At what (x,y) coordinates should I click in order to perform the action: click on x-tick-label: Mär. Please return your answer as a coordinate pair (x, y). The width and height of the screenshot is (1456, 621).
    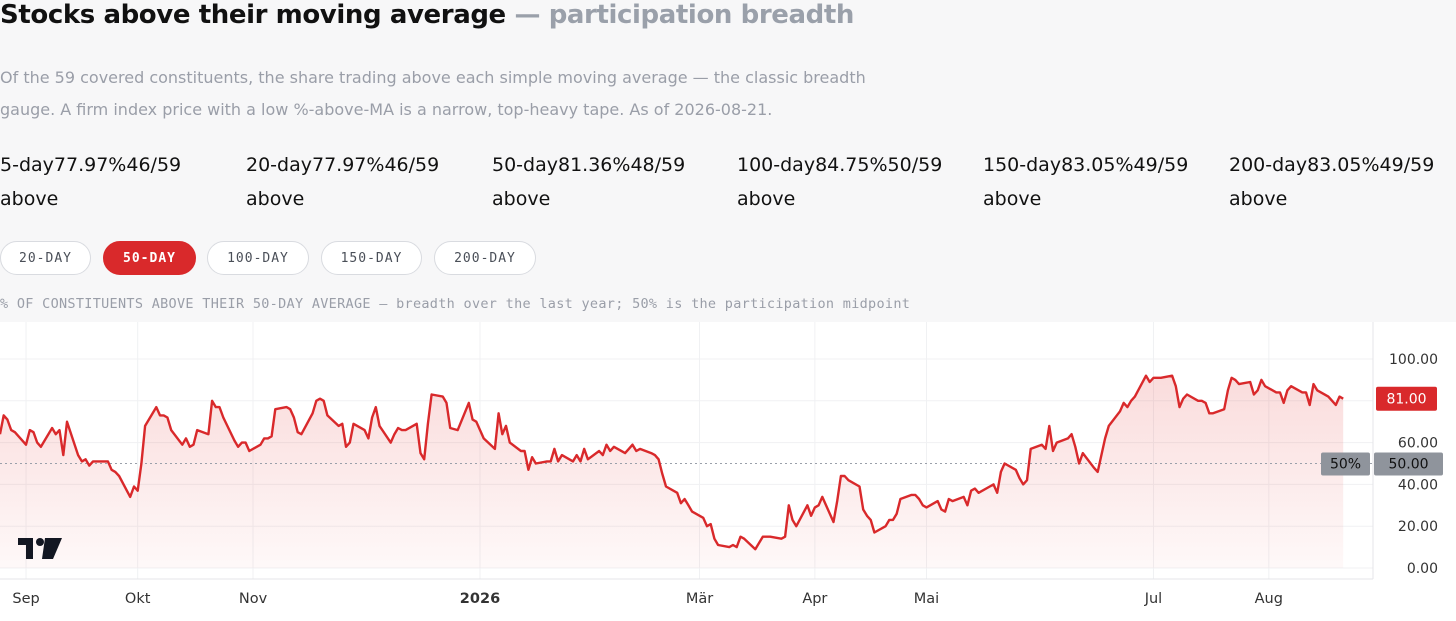
    Looking at the image, I should click on (699, 599).